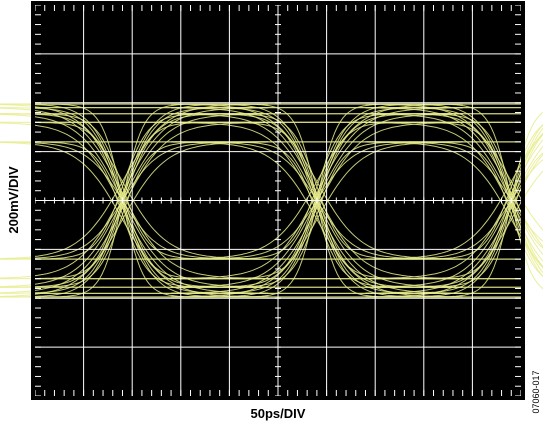  I want to click on x-axis-label: 50ps/DIV, so click(278, 413).